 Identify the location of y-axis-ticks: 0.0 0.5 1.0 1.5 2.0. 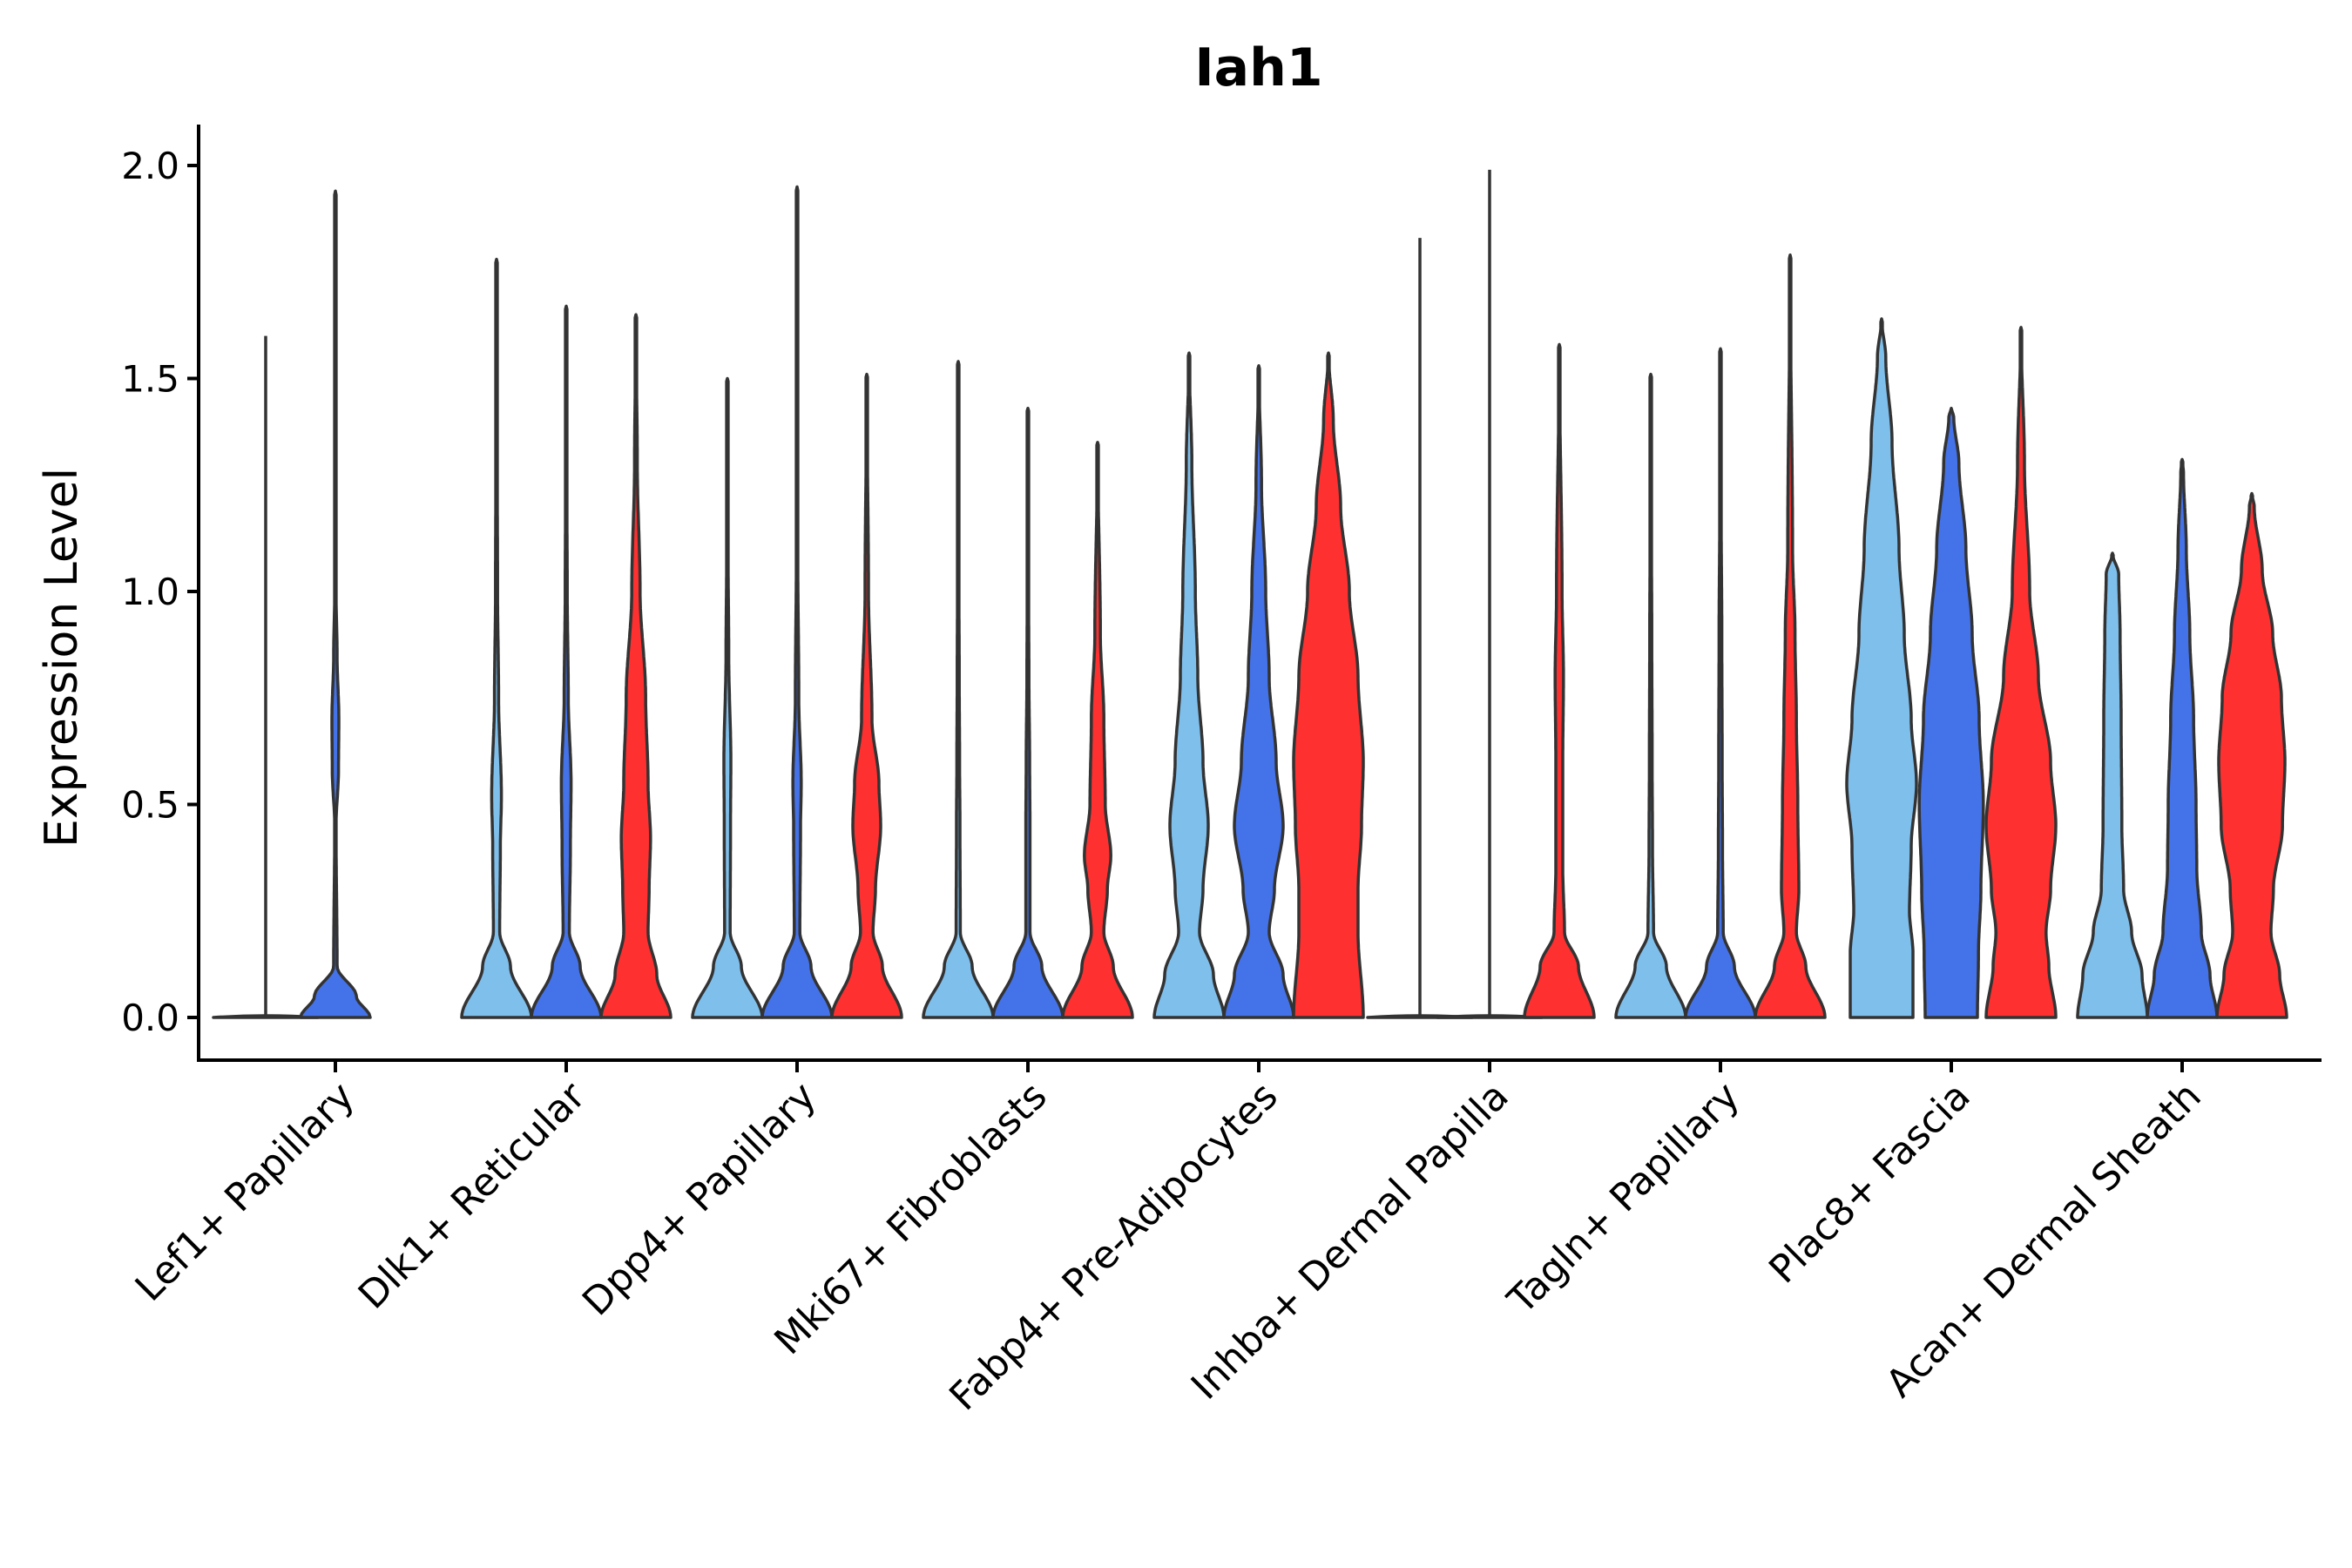
(160, 592).